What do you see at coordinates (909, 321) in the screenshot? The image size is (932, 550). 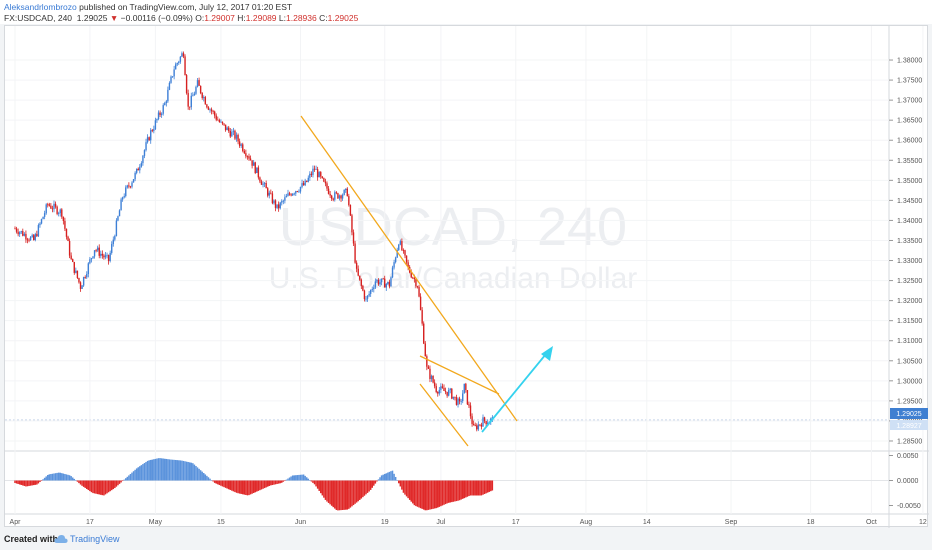 I see `y-tick-label: 1.31500` at bounding box center [909, 321].